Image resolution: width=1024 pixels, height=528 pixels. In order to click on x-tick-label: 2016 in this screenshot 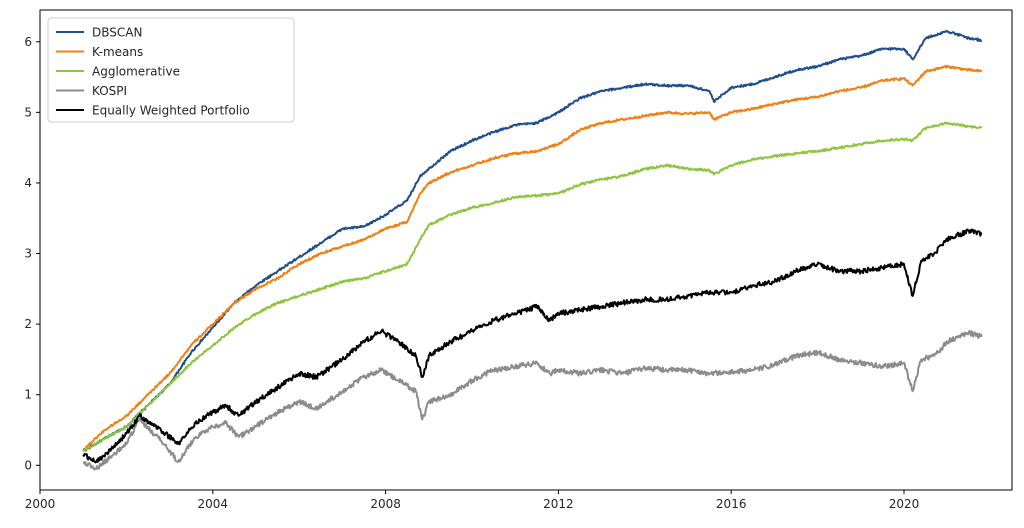, I will do `click(731, 504)`.